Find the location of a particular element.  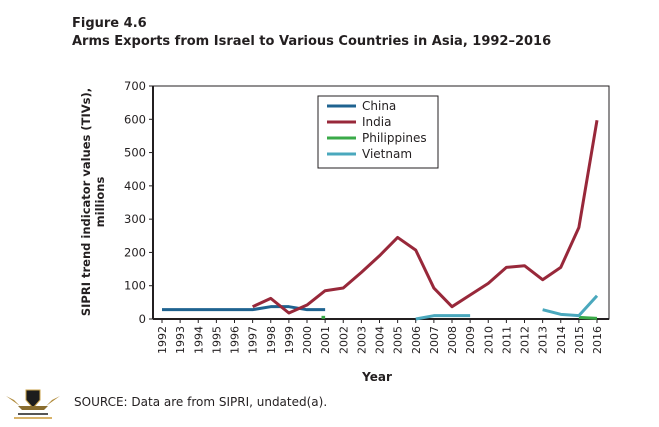

x-tick-label: 2001 is located at coordinates (325, 340).